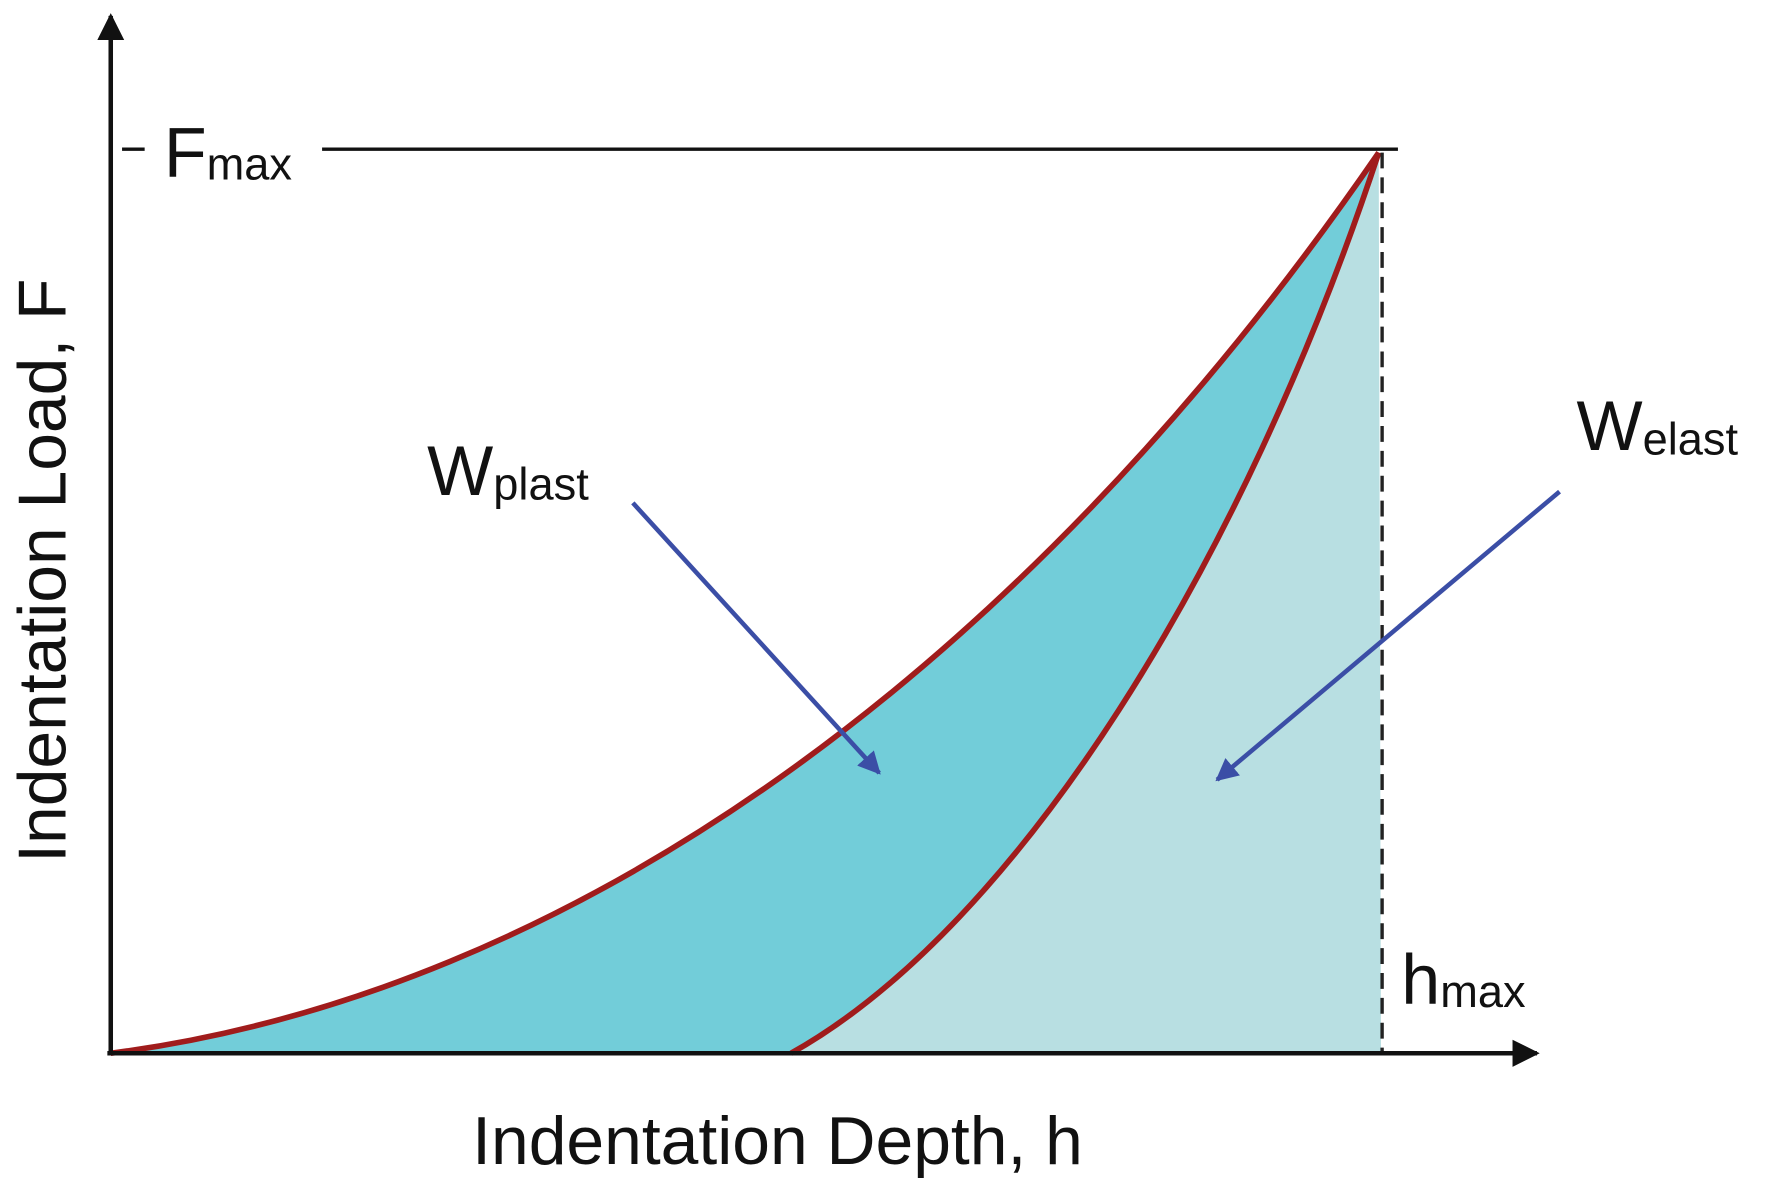 The image size is (1772, 1190). Describe the element at coordinates (1420, 980) in the screenshot. I see `hmax-main: h` at that location.